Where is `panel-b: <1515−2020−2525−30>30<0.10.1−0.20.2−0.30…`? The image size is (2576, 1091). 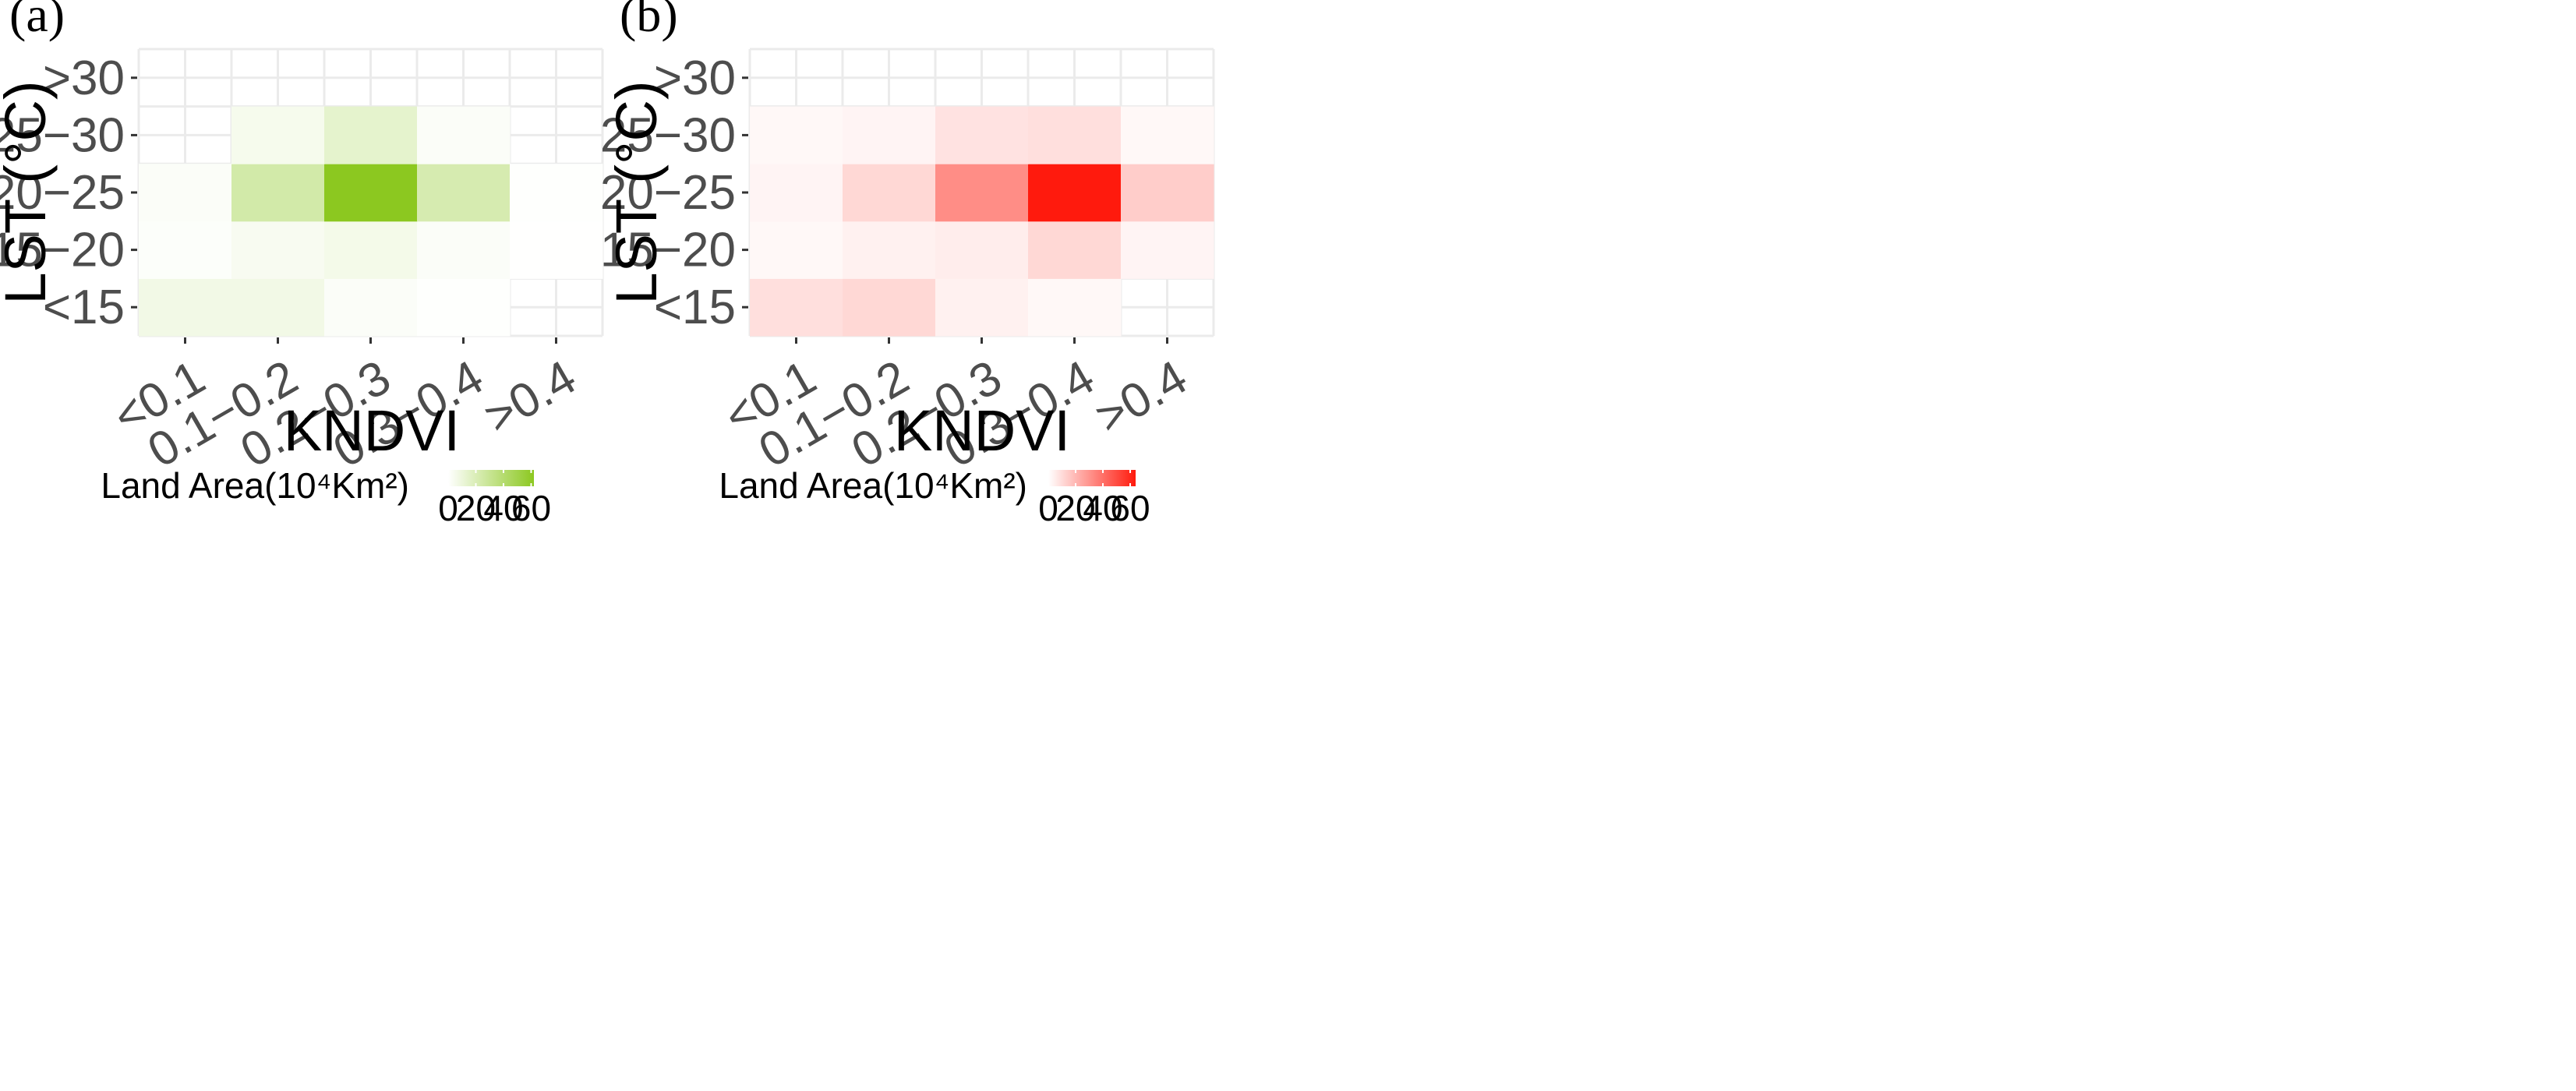 panel-b: <1515−2020−2525−30>30<0.10.1−0.20.2−0.30… is located at coordinates (907, 264).